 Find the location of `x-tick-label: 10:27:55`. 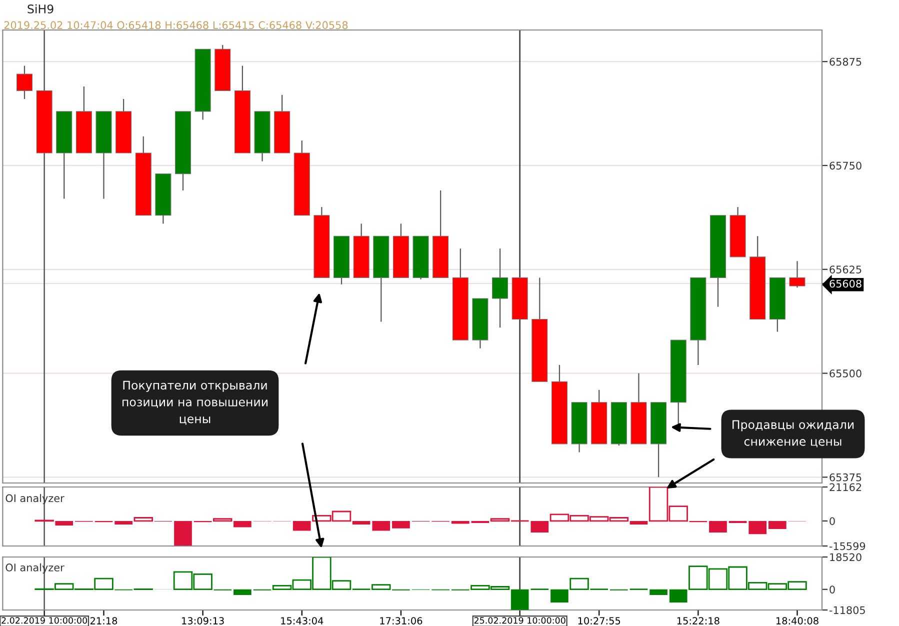

x-tick-label: 10:27:55 is located at coordinates (599, 620).